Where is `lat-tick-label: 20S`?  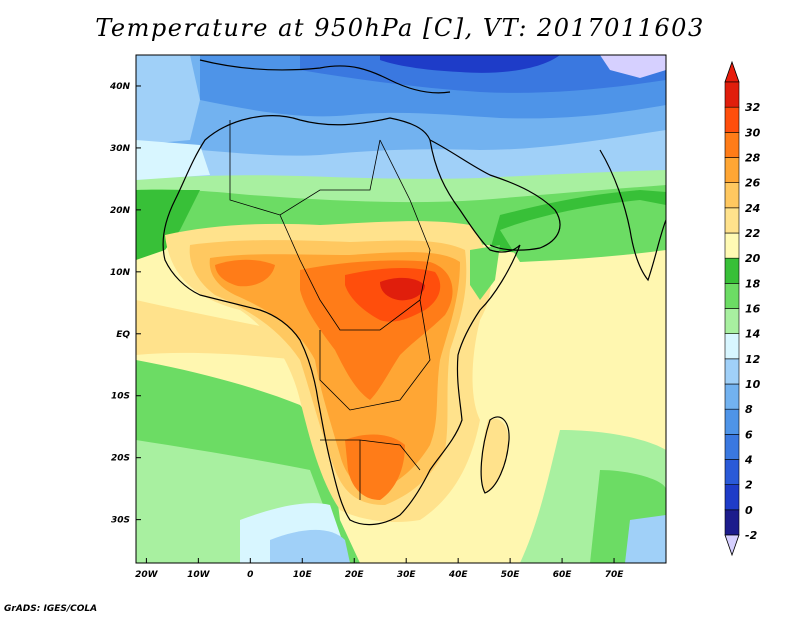 lat-tick-label: 20S is located at coordinates (120, 459).